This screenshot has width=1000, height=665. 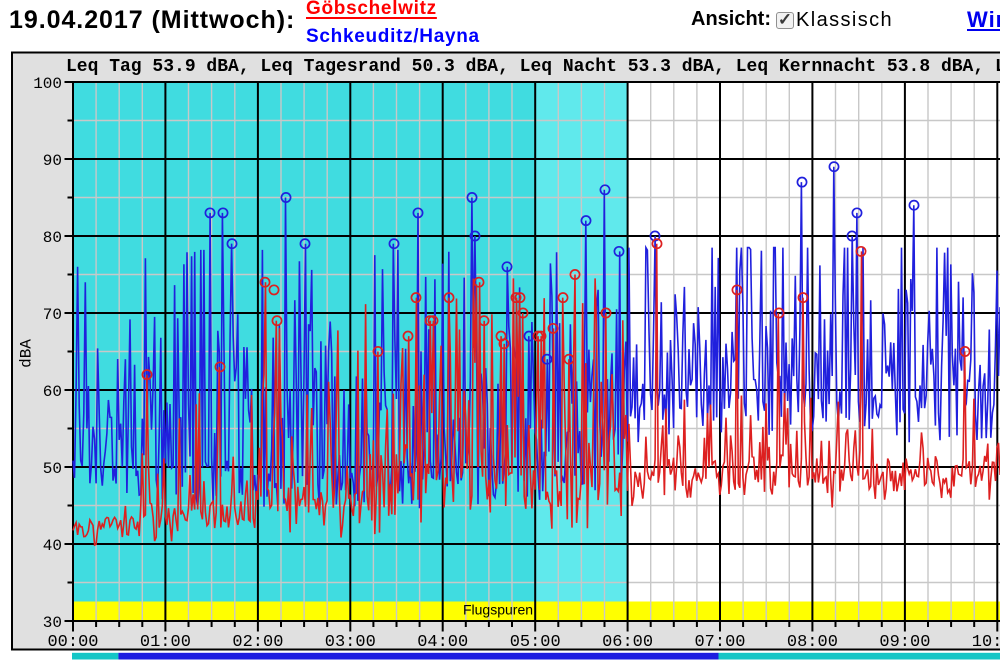 What do you see at coordinates (812, 642) in the screenshot?
I see `svg-text: 08:00` at bounding box center [812, 642].